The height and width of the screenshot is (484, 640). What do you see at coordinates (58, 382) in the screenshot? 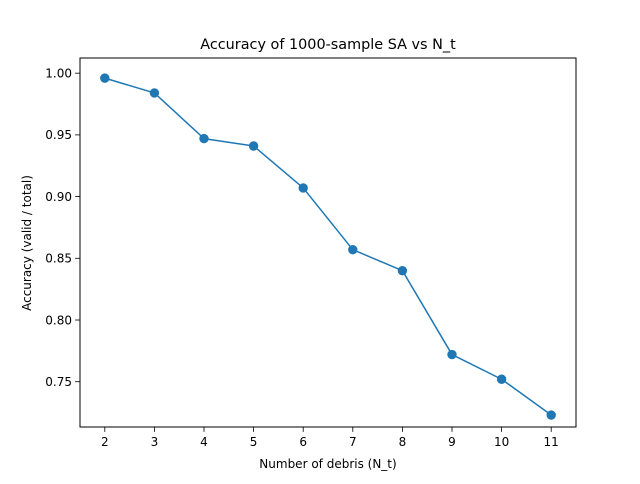
I see `y-tick-label: 0.75` at bounding box center [58, 382].